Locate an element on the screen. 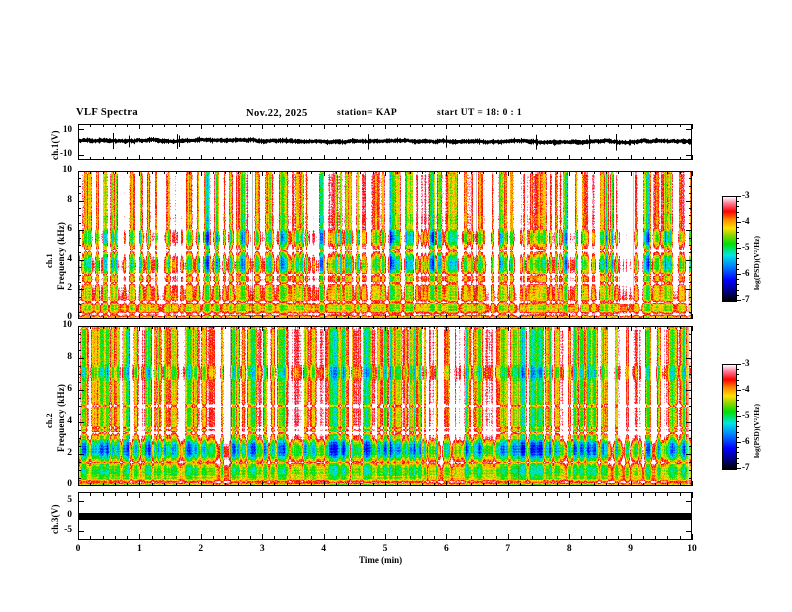 This screenshot has height=612, width=792. cb2-tick--5: -5 is located at coordinates (746, 415).